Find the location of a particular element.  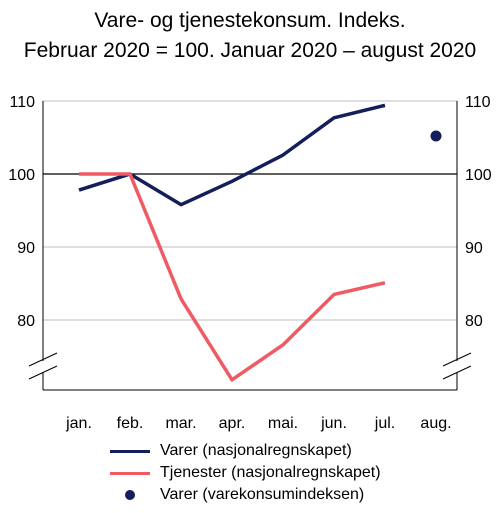

legend-label-tjenester: Tjenester (nasjonalregnskapet) is located at coordinates (270, 472).